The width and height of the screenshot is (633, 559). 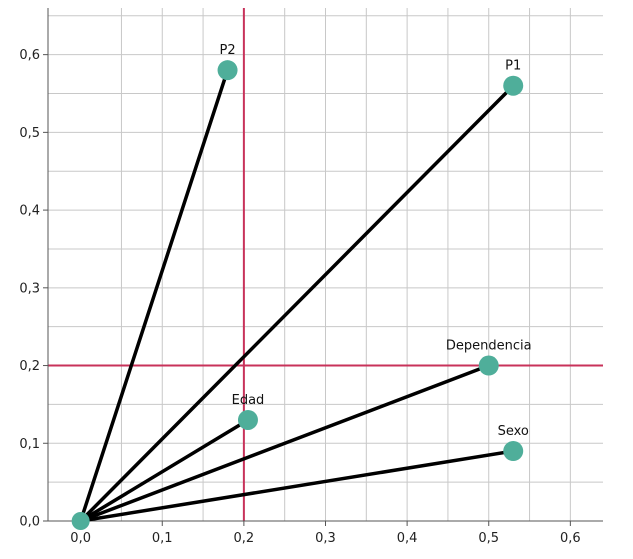 I want to click on point-edad, so click(x=247, y=419).